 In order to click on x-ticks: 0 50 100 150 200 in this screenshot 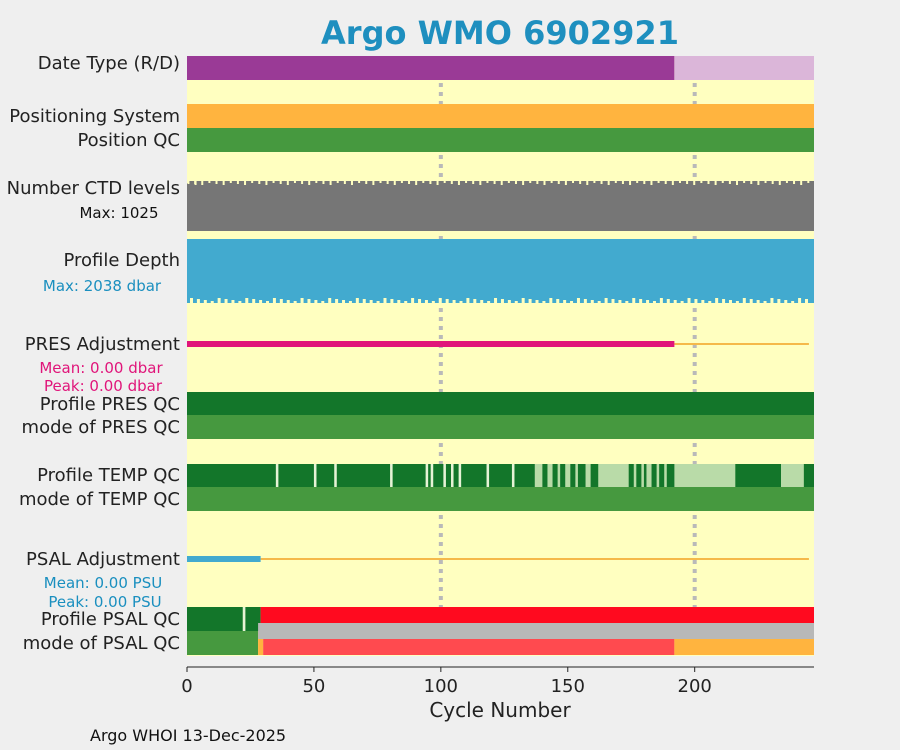, I will do `click(446, 682)`.